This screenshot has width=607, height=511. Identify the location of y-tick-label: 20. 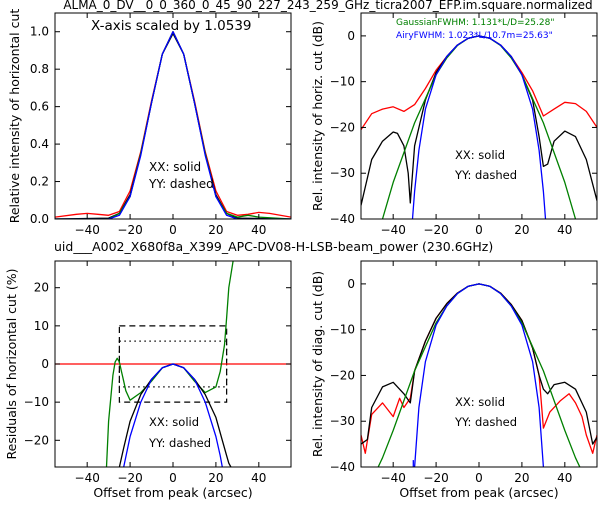
(41, 288).